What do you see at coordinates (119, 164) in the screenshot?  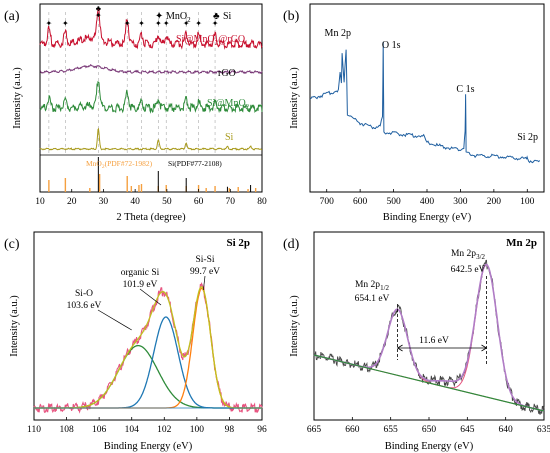 I see `ref-label-mno2: MnO2(PDF#72-1982)` at bounding box center [119, 164].